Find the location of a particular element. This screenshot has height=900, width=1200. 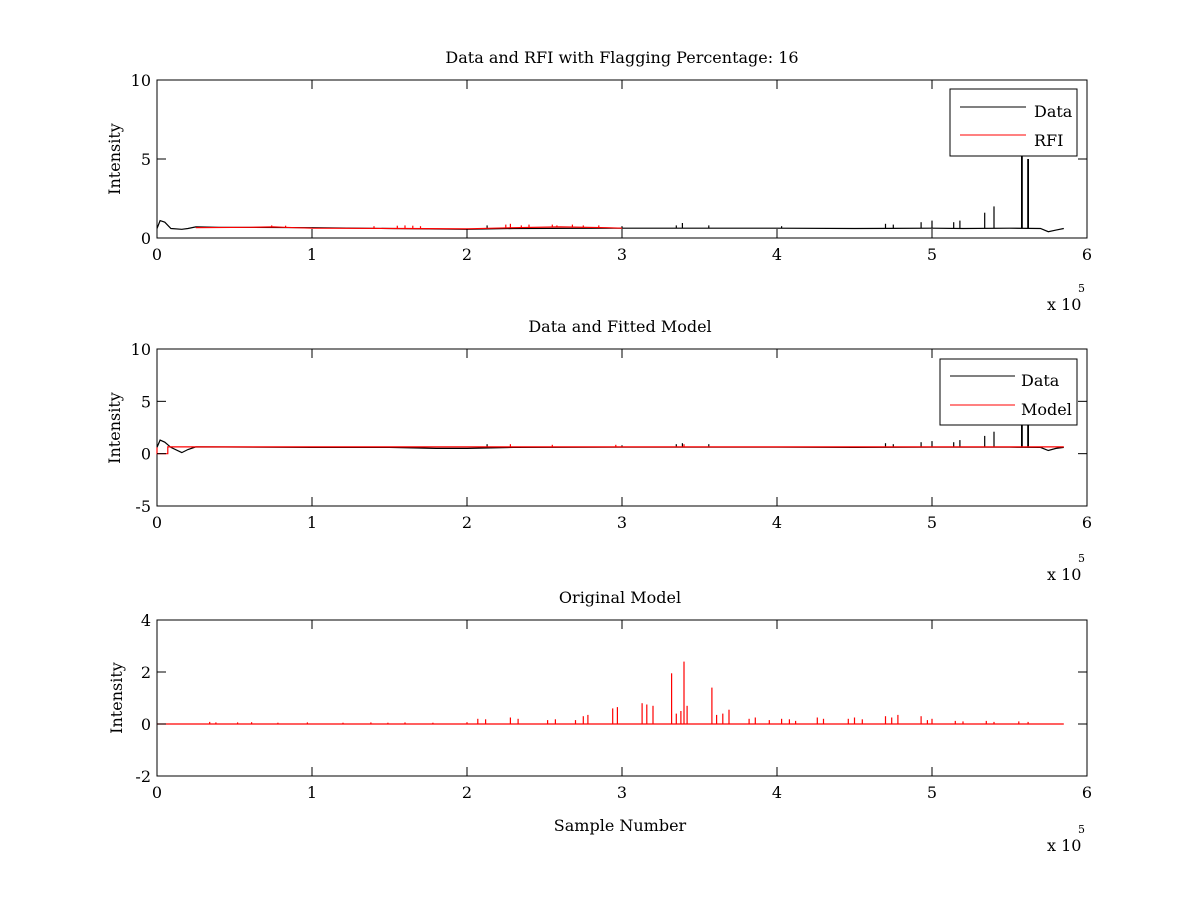

subplot-2-legend-label-model: Model is located at coordinates (1046, 409).